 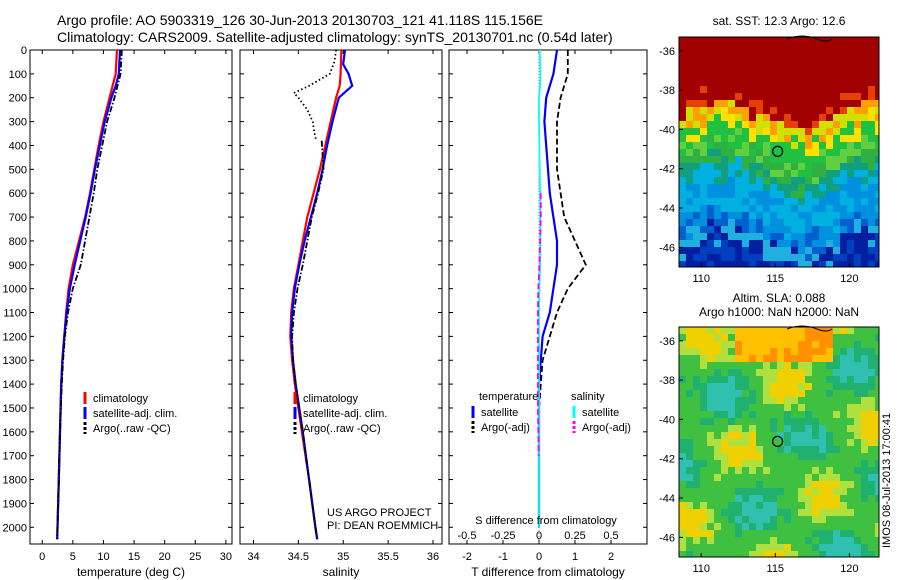 I want to click on xtick-label: -2, so click(x=467, y=557).